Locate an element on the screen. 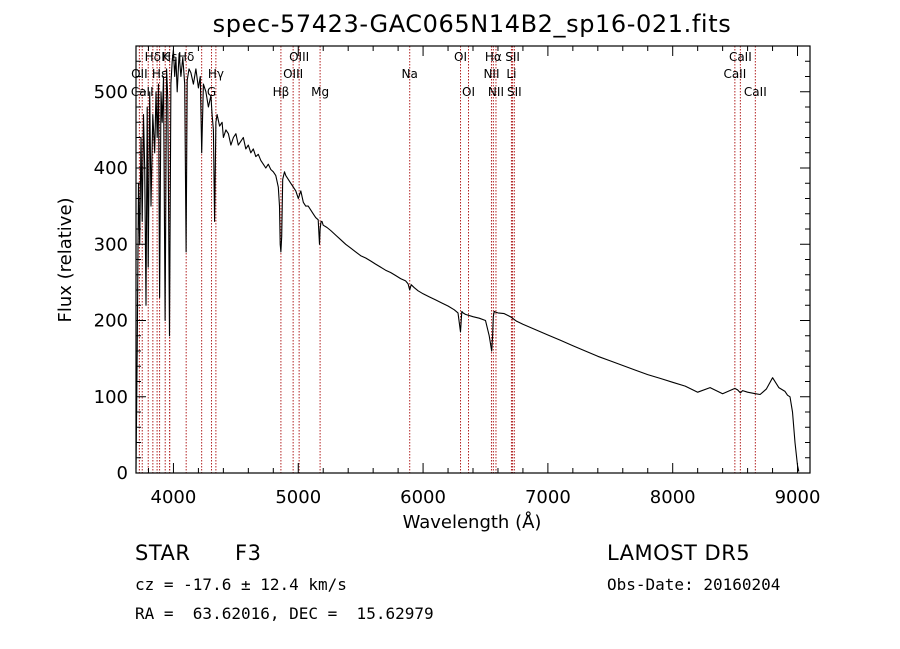 The image size is (900, 649). x-tick-label: 5000 is located at coordinates (298, 497).